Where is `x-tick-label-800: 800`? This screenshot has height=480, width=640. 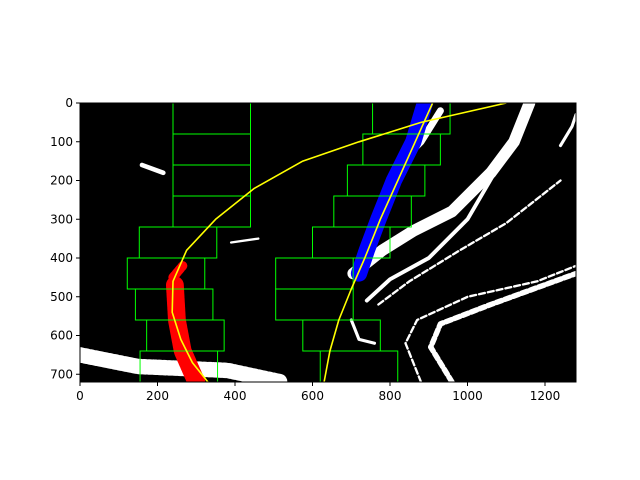
x-tick-label-800: 800 is located at coordinates (390, 396).